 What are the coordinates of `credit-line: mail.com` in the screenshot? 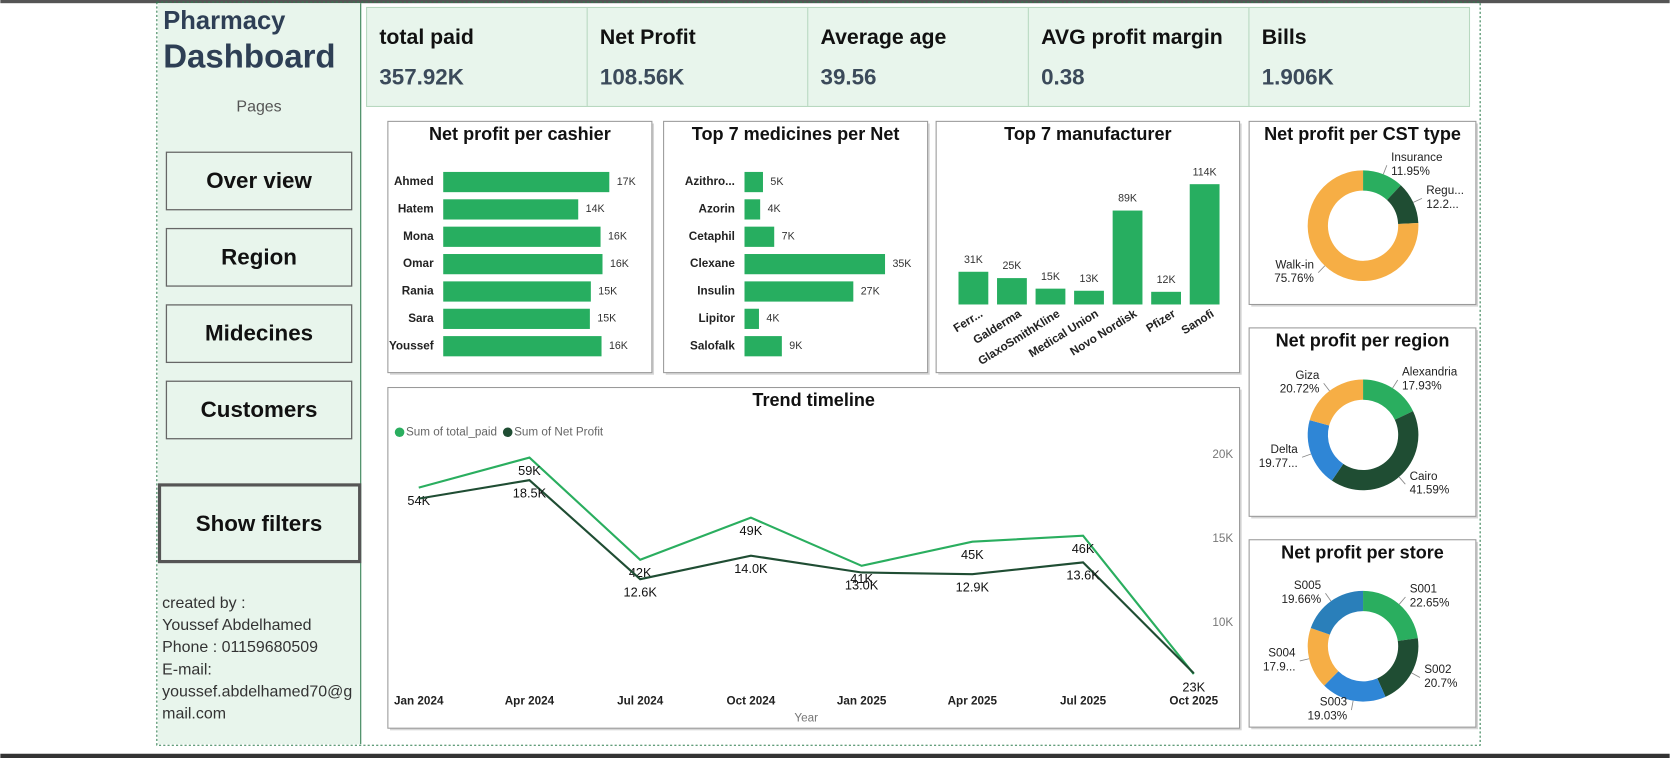 It's located at (194, 714).